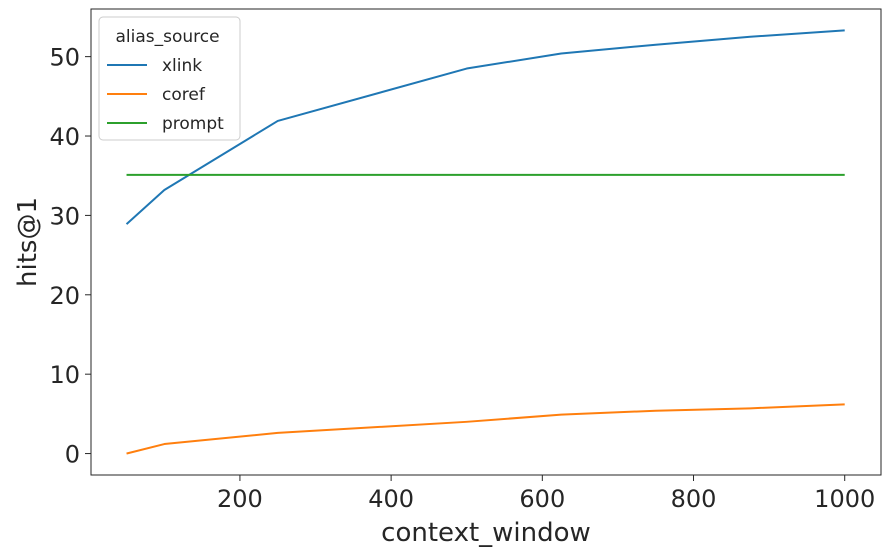 The image size is (892, 557). Describe the element at coordinates (485, 429) in the screenshot. I see `series-line-coref` at that location.